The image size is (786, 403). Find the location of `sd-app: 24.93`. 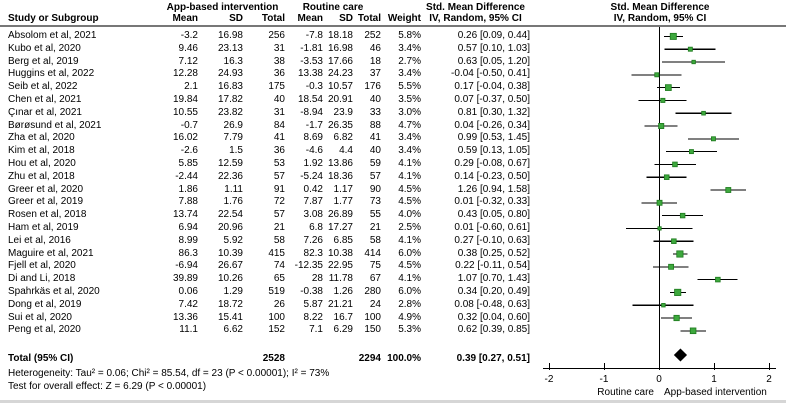

sd-app: 24.93 is located at coordinates (230, 74).